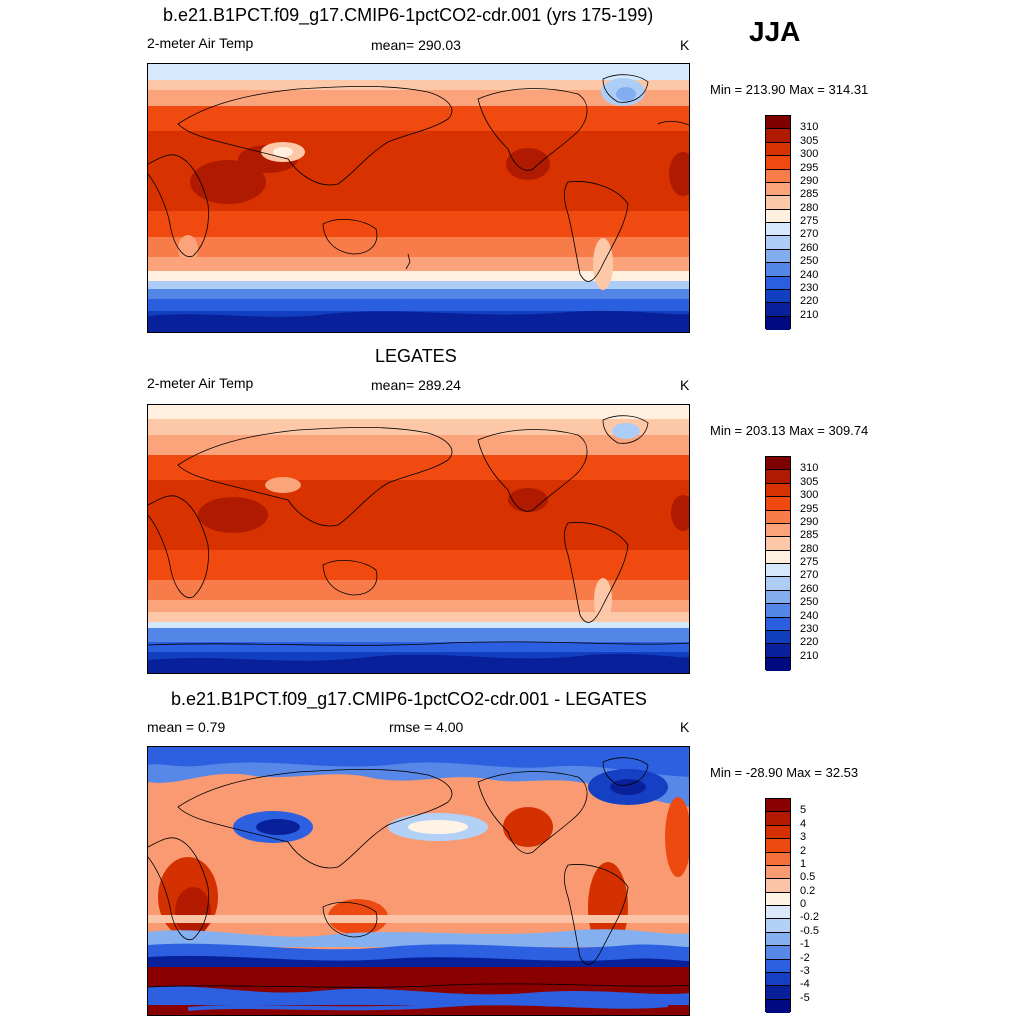 This screenshot has width=1024, height=1024. What do you see at coordinates (200, 43) in the screenshot?
I see `panel1-variable-label: 2-meter Air Temp` at bounding box center [200, 43].